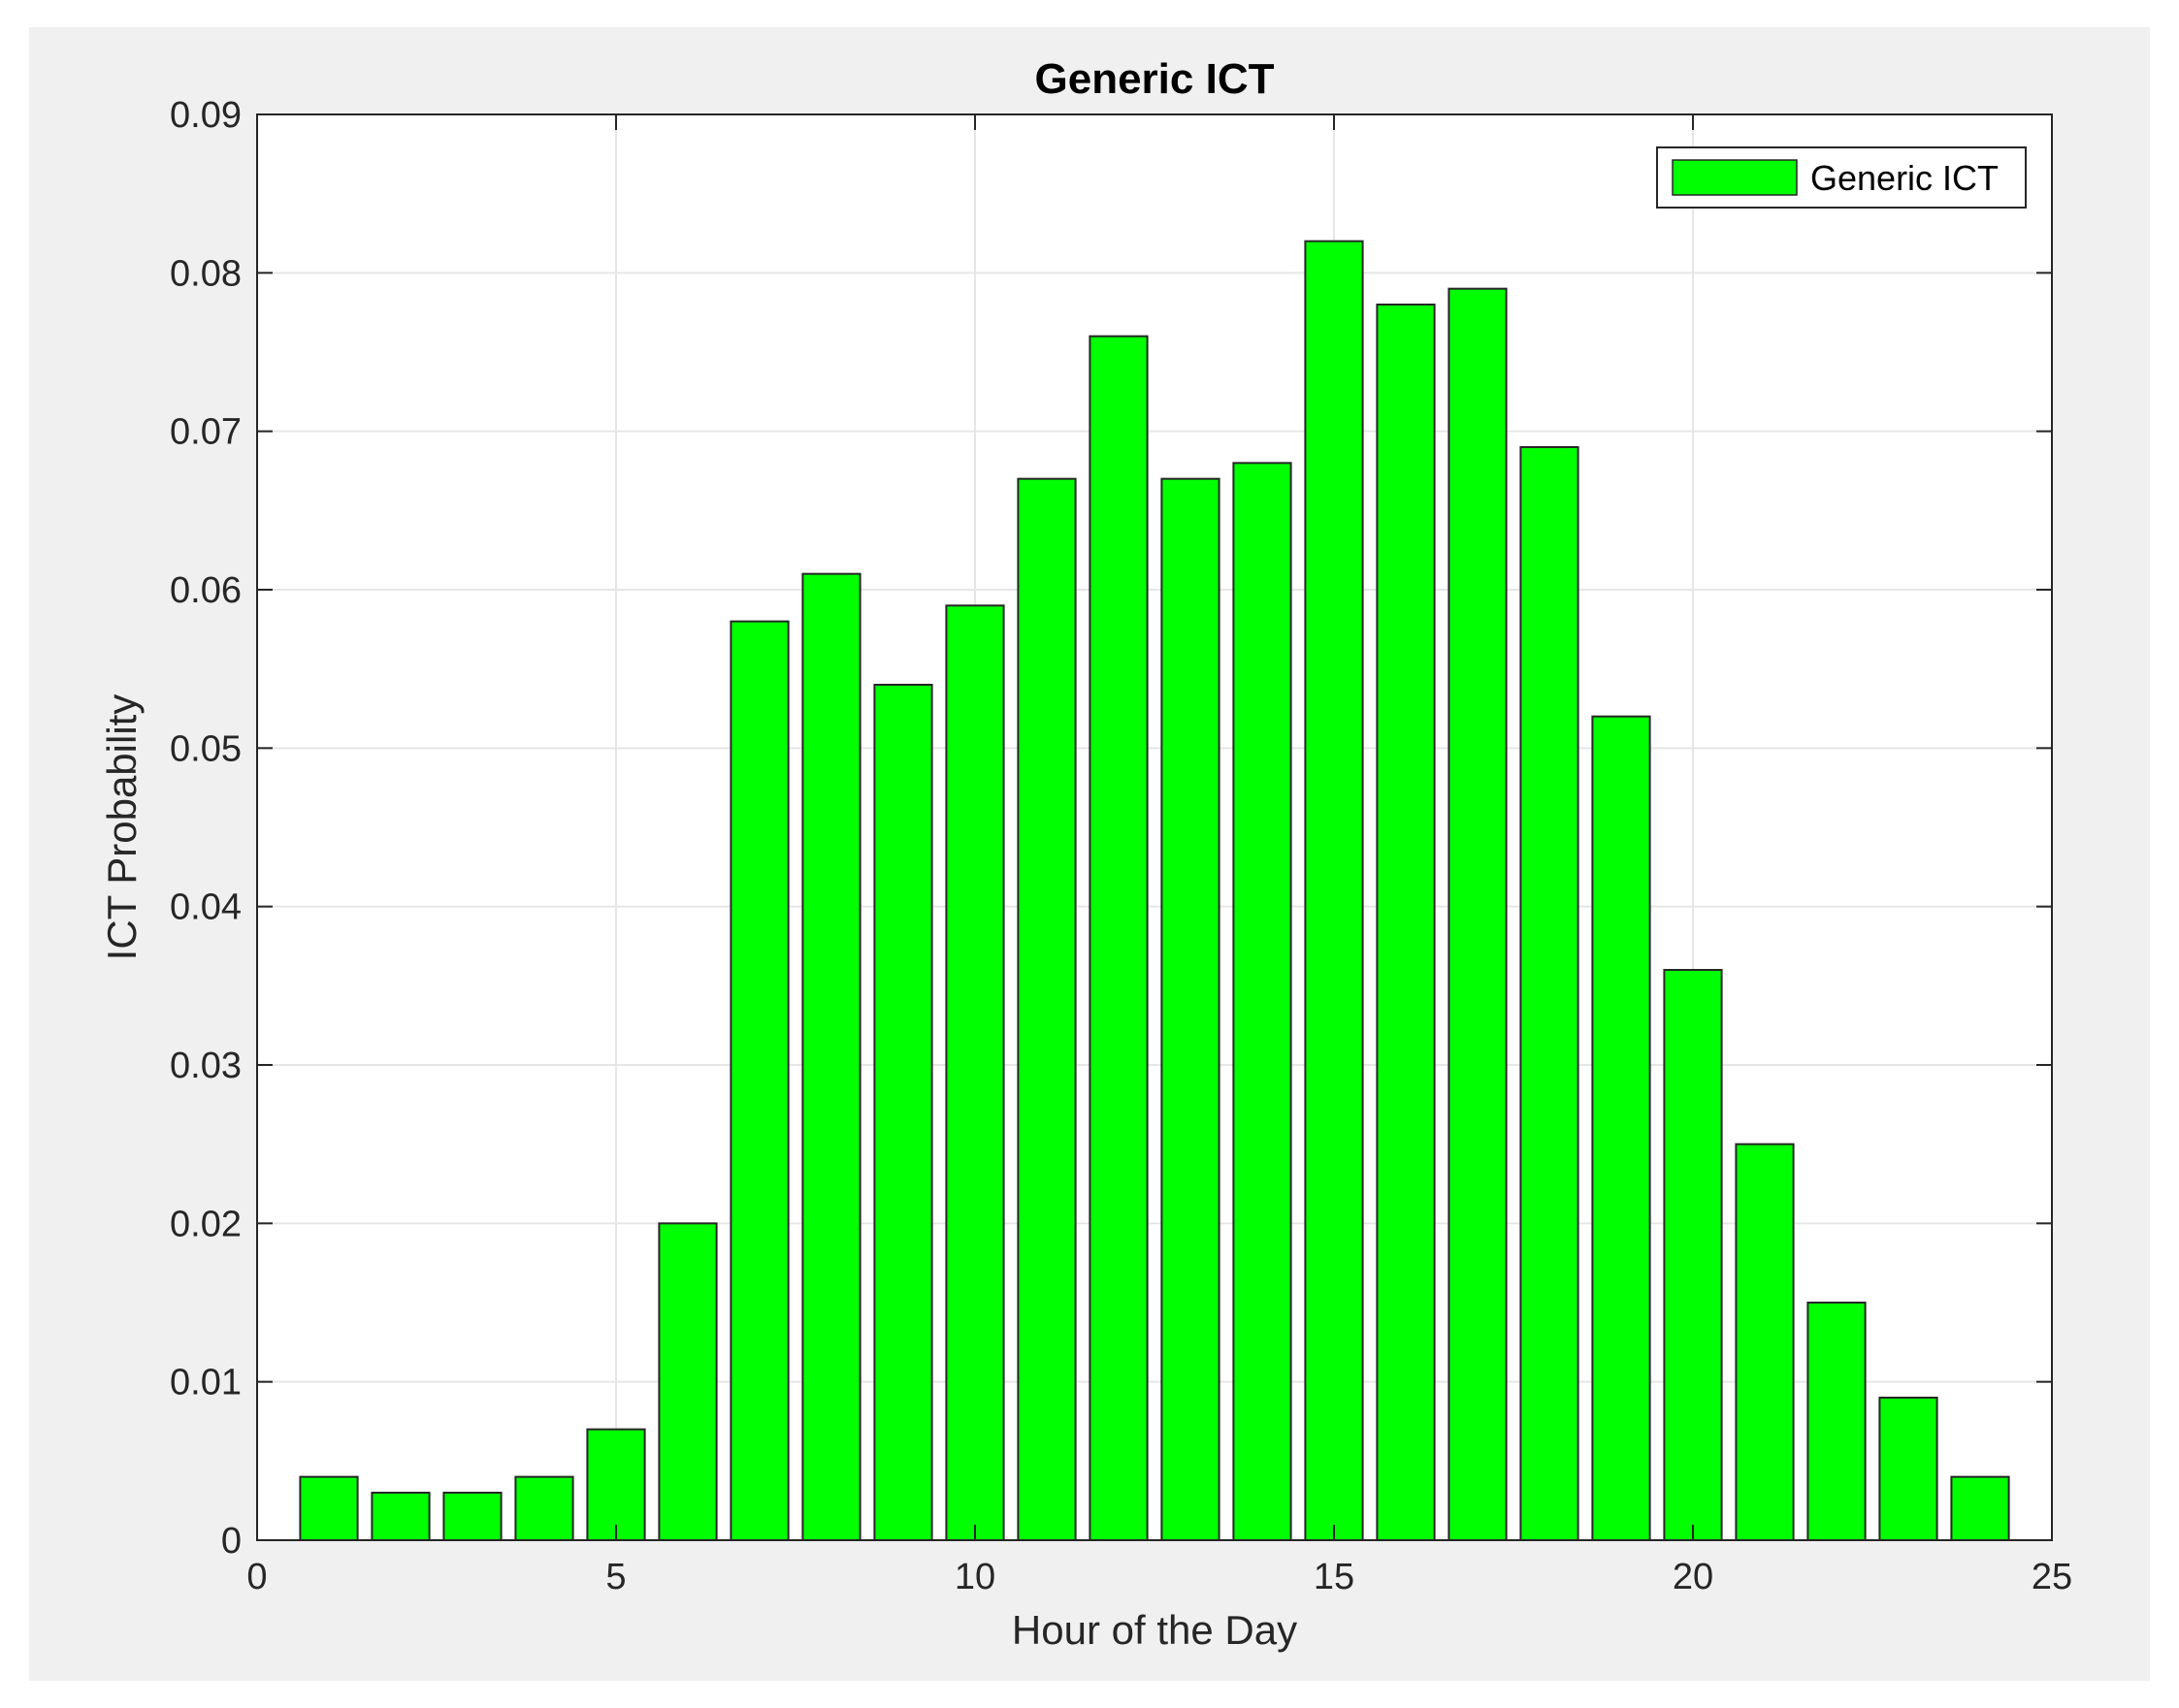  I want to click on x-tick-label: 15, so click(1334, 1577).